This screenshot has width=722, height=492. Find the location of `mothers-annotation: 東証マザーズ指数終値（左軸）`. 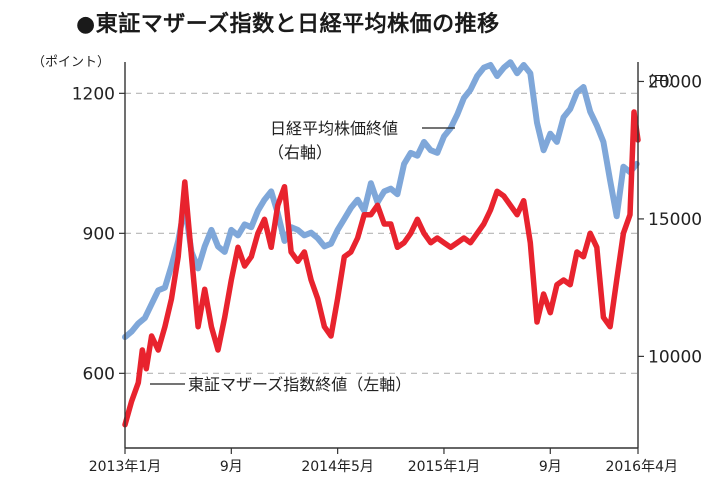

mothers-annotation: 東証マザーズ指数終値（左軸） is located at coordinates (299, 384).